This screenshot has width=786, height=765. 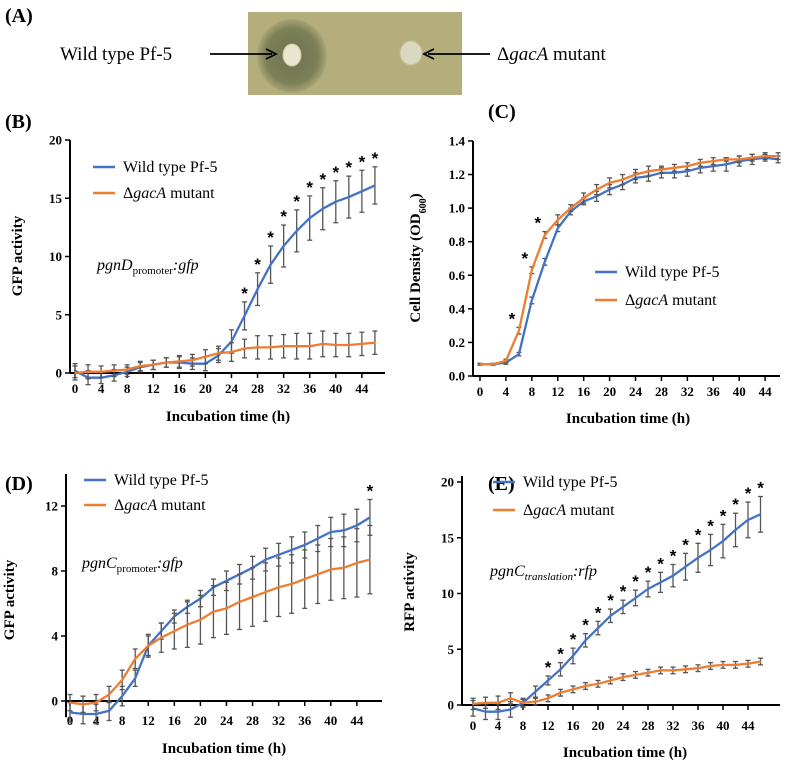 I want to click on x-axis-title: Incubation time (h), so click(x=224, y=749).